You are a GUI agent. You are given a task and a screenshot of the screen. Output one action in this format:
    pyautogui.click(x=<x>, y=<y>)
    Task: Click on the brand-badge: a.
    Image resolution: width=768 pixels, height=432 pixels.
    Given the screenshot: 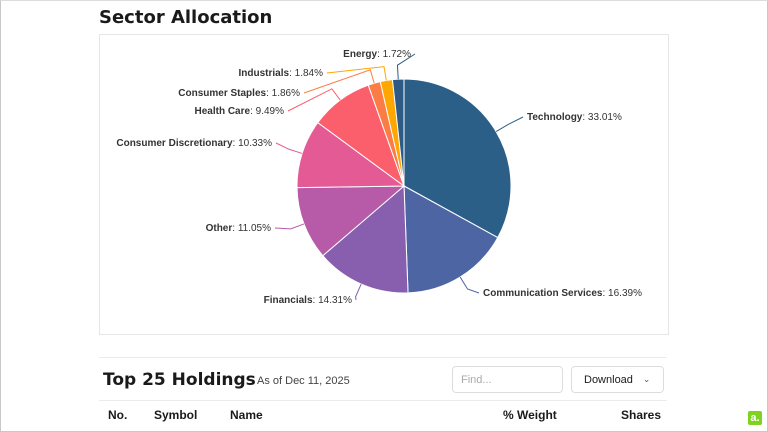 What is the action you would take?
    pyautogui.click(x=755, y=418)
    